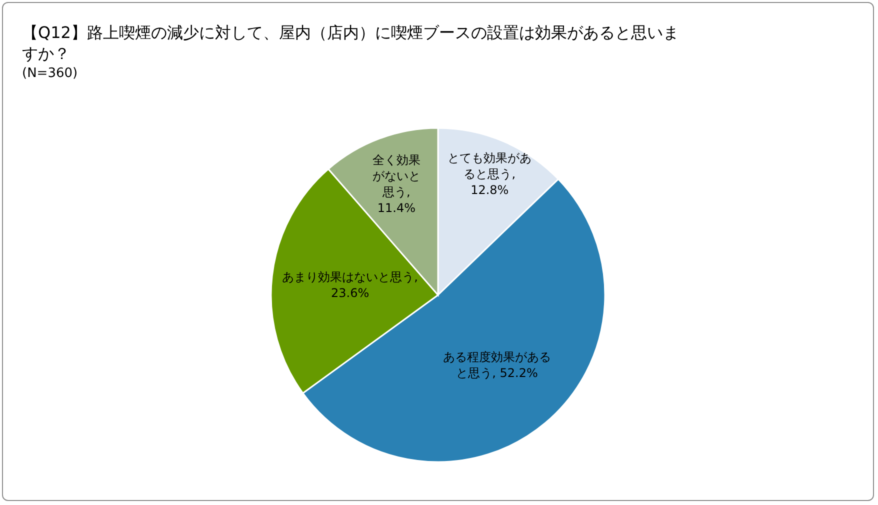 The height and width of the screenshot is (505, 878). Describe the element at coordinates (50, 73) in the screenshot. I see `text: (N=360)` at that location.